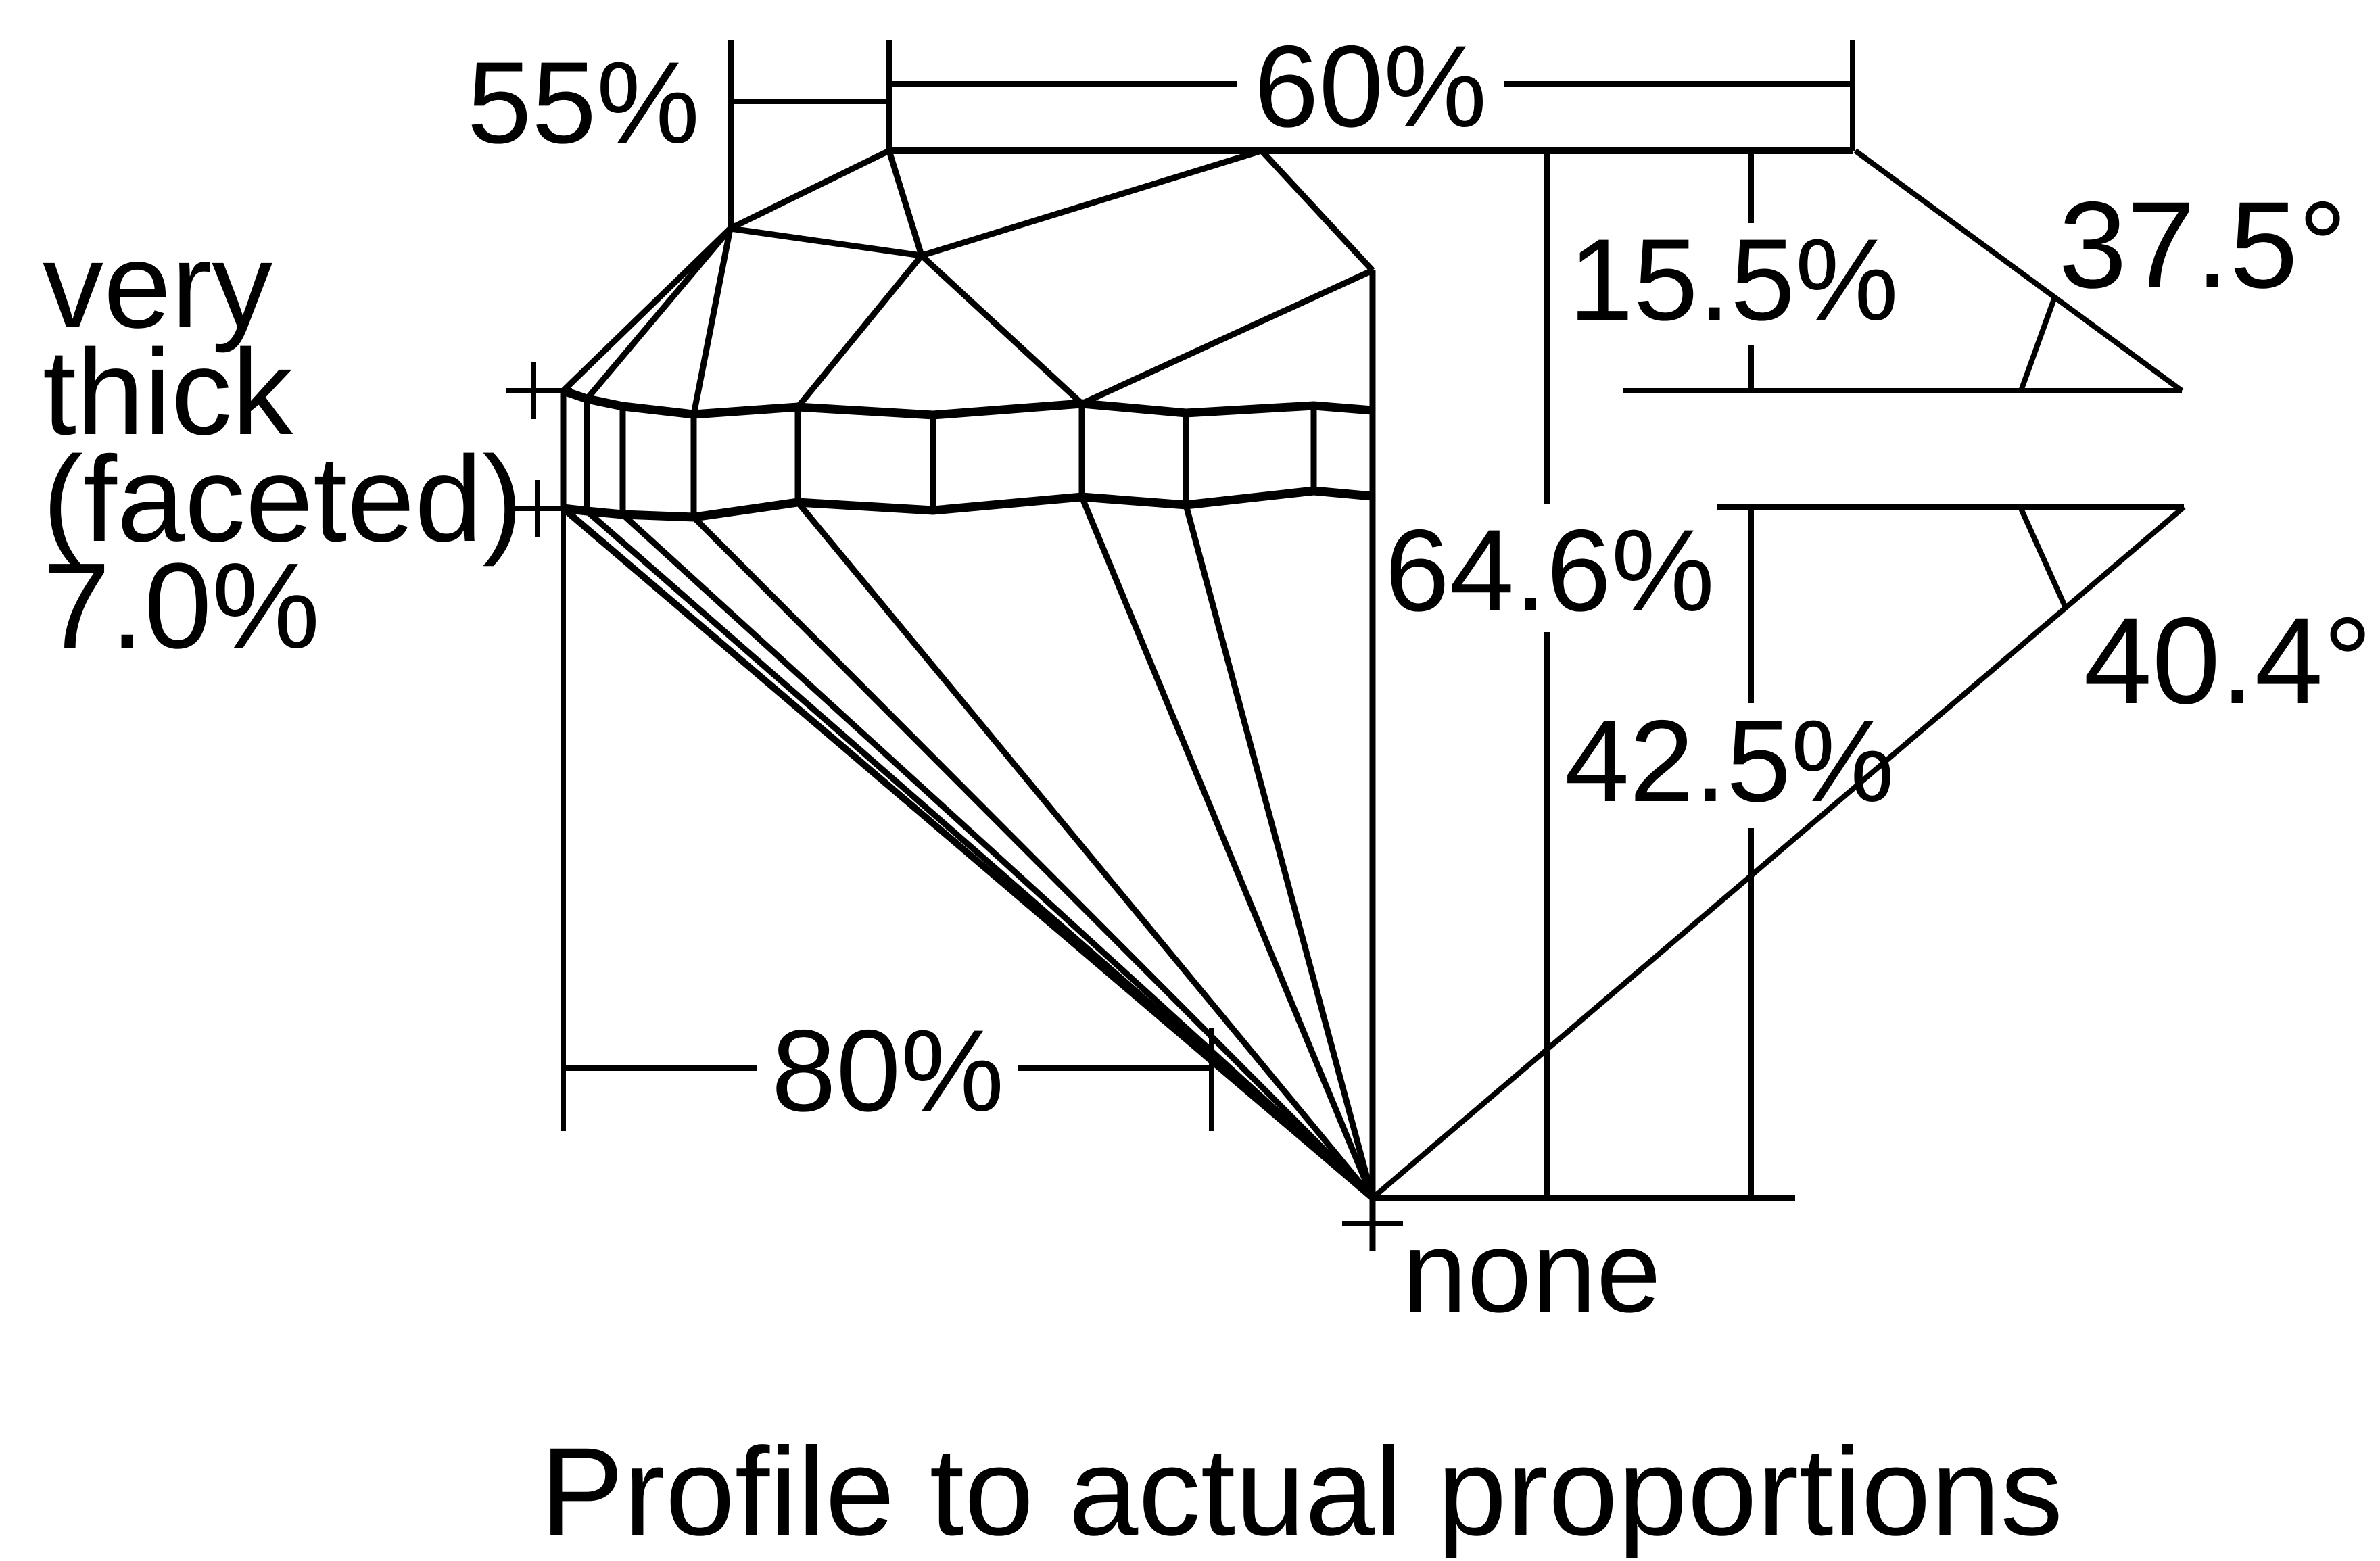 The image size is (2380, 1561). I want to click on pavilion-depth-label: 42.5%, so click(1730, 761).